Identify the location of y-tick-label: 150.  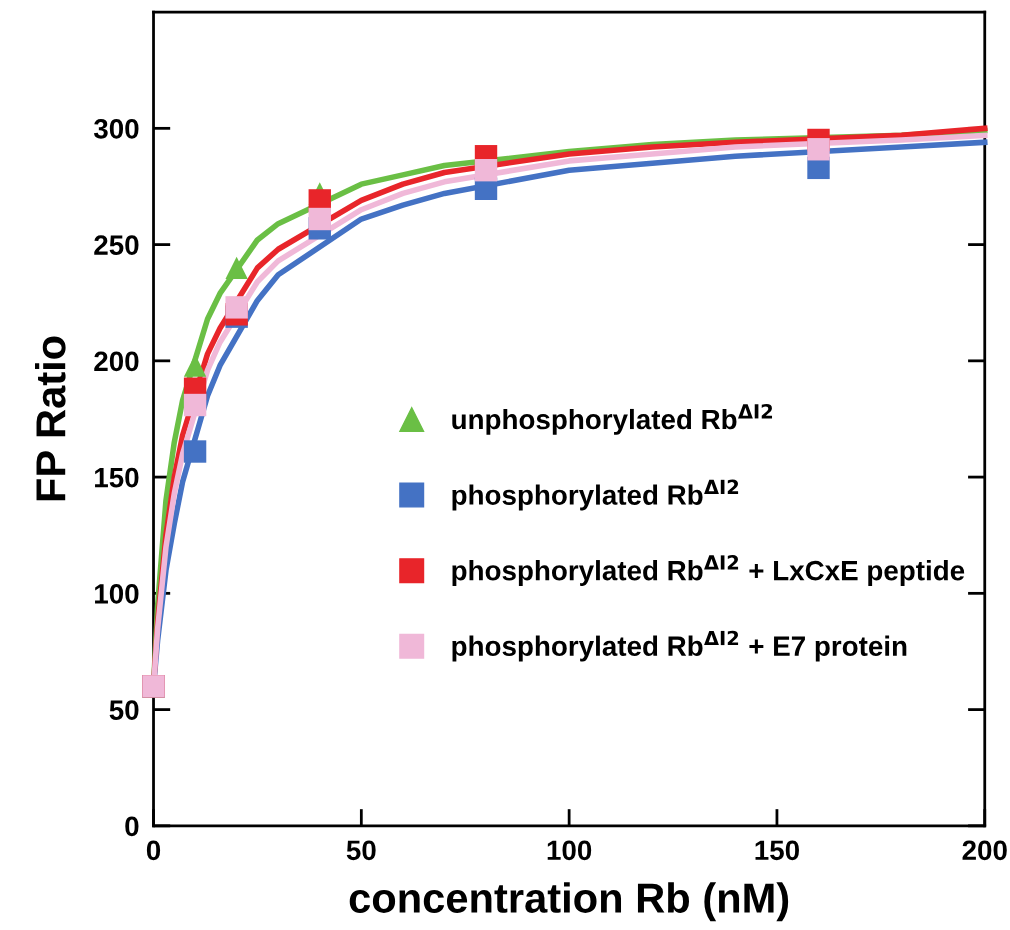
(117, 477).